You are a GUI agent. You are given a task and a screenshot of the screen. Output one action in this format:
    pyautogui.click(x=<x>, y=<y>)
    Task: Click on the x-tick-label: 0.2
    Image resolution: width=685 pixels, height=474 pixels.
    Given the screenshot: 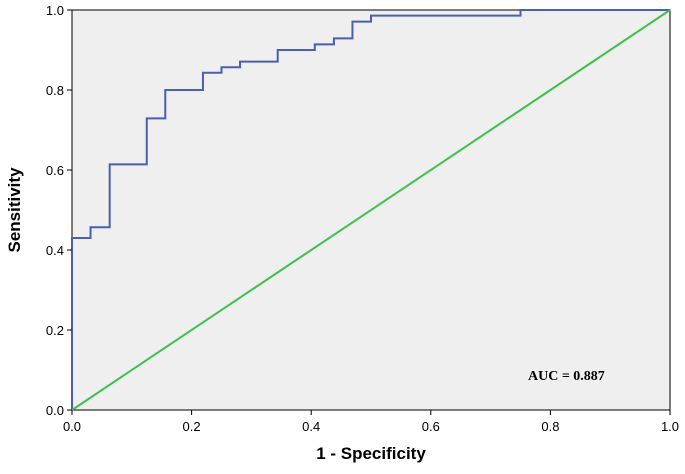 What is the action you would take?
    pyautogui.click(x=192, y=426)
    